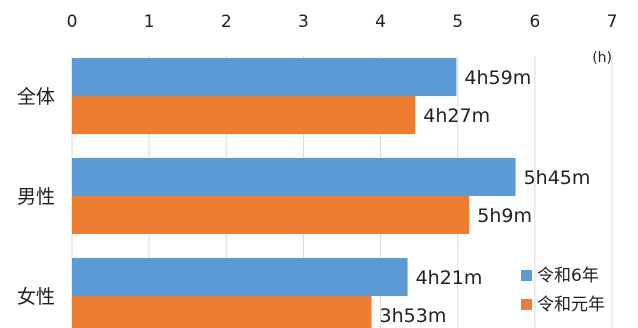 This screenshot has height=328, width=638. I want to click on legend-label: 令和6年, so click(568, 276).